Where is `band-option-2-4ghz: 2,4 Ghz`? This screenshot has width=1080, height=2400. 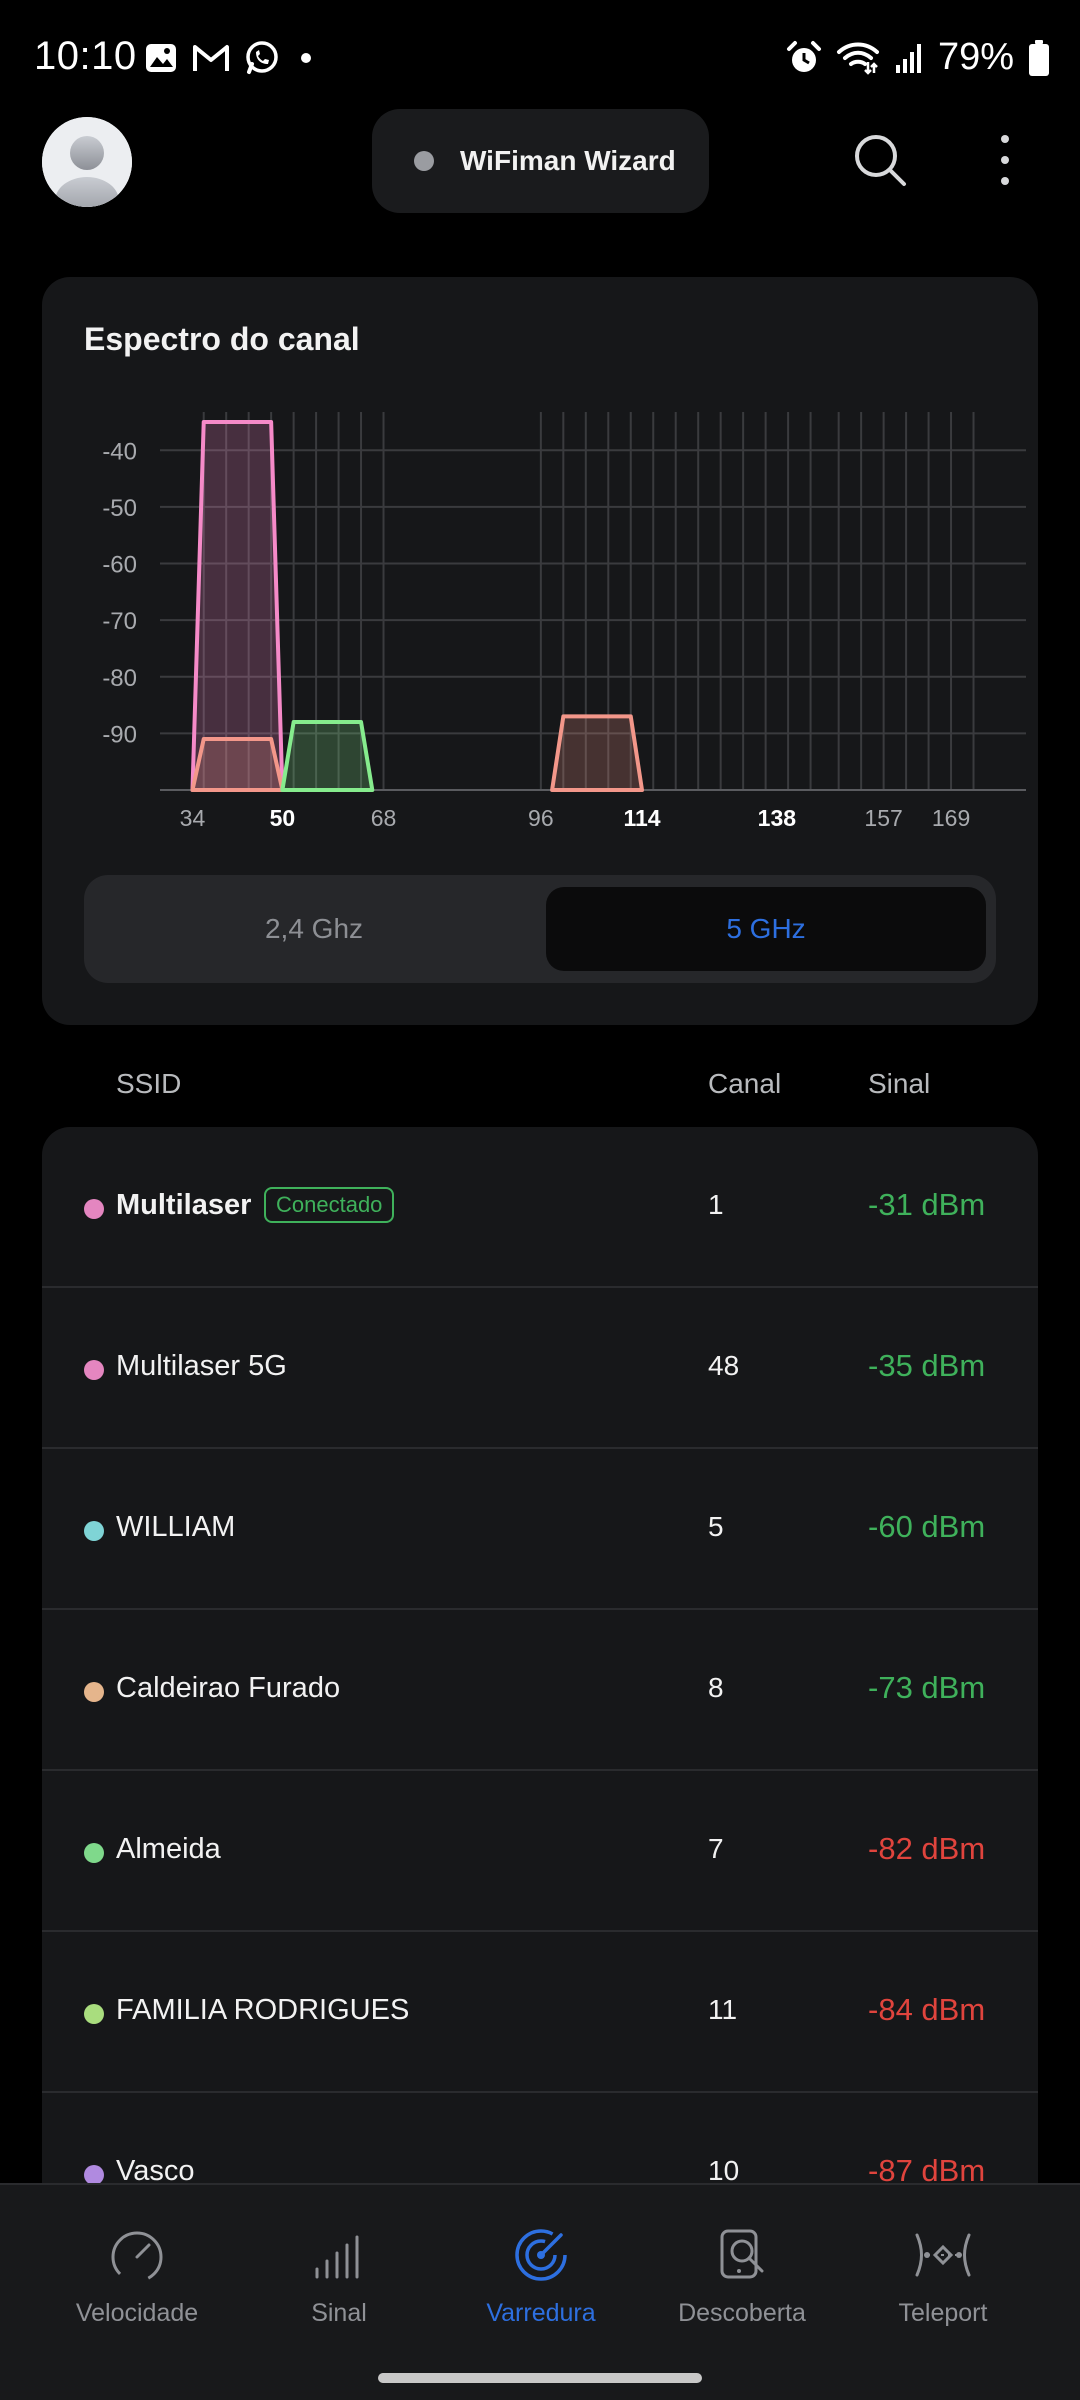
band-option-2-4ghz: 2,4 Ghz is located at coordinates (314, 928).